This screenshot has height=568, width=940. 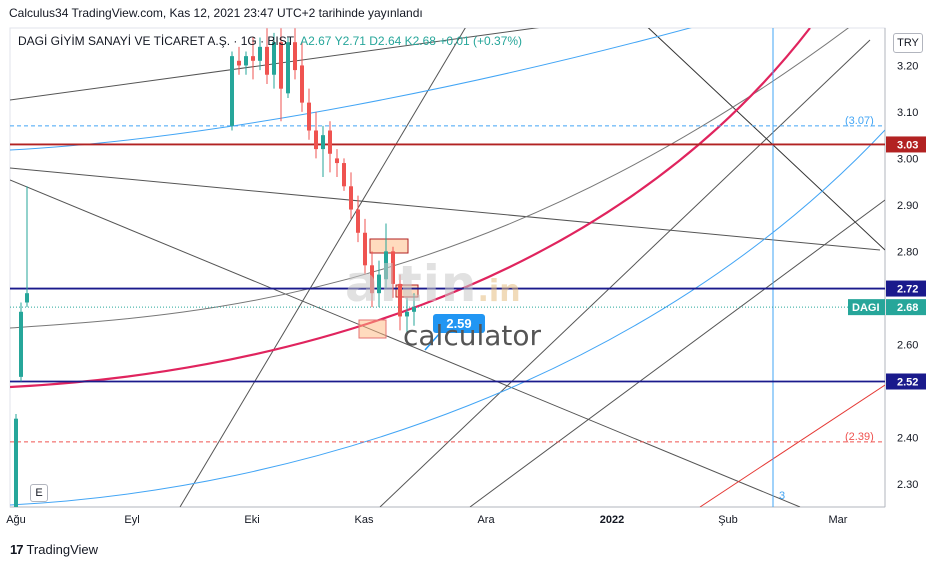 I want to click on x-tick-label-1: Eyl, so click(x=131, y=520).